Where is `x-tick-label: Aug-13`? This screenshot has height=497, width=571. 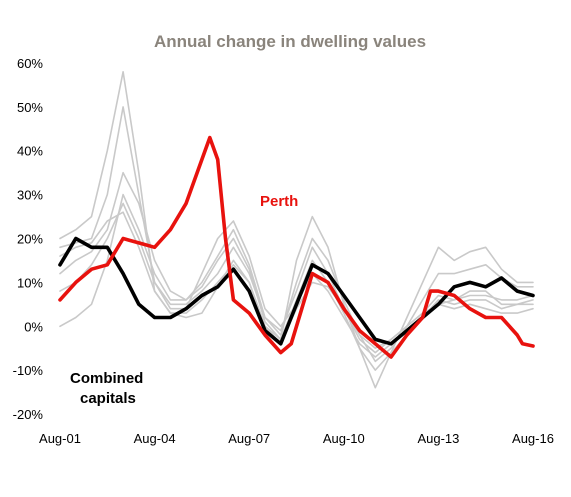 x-tick-label: Aug-13 is located at coordinates (438, 438).